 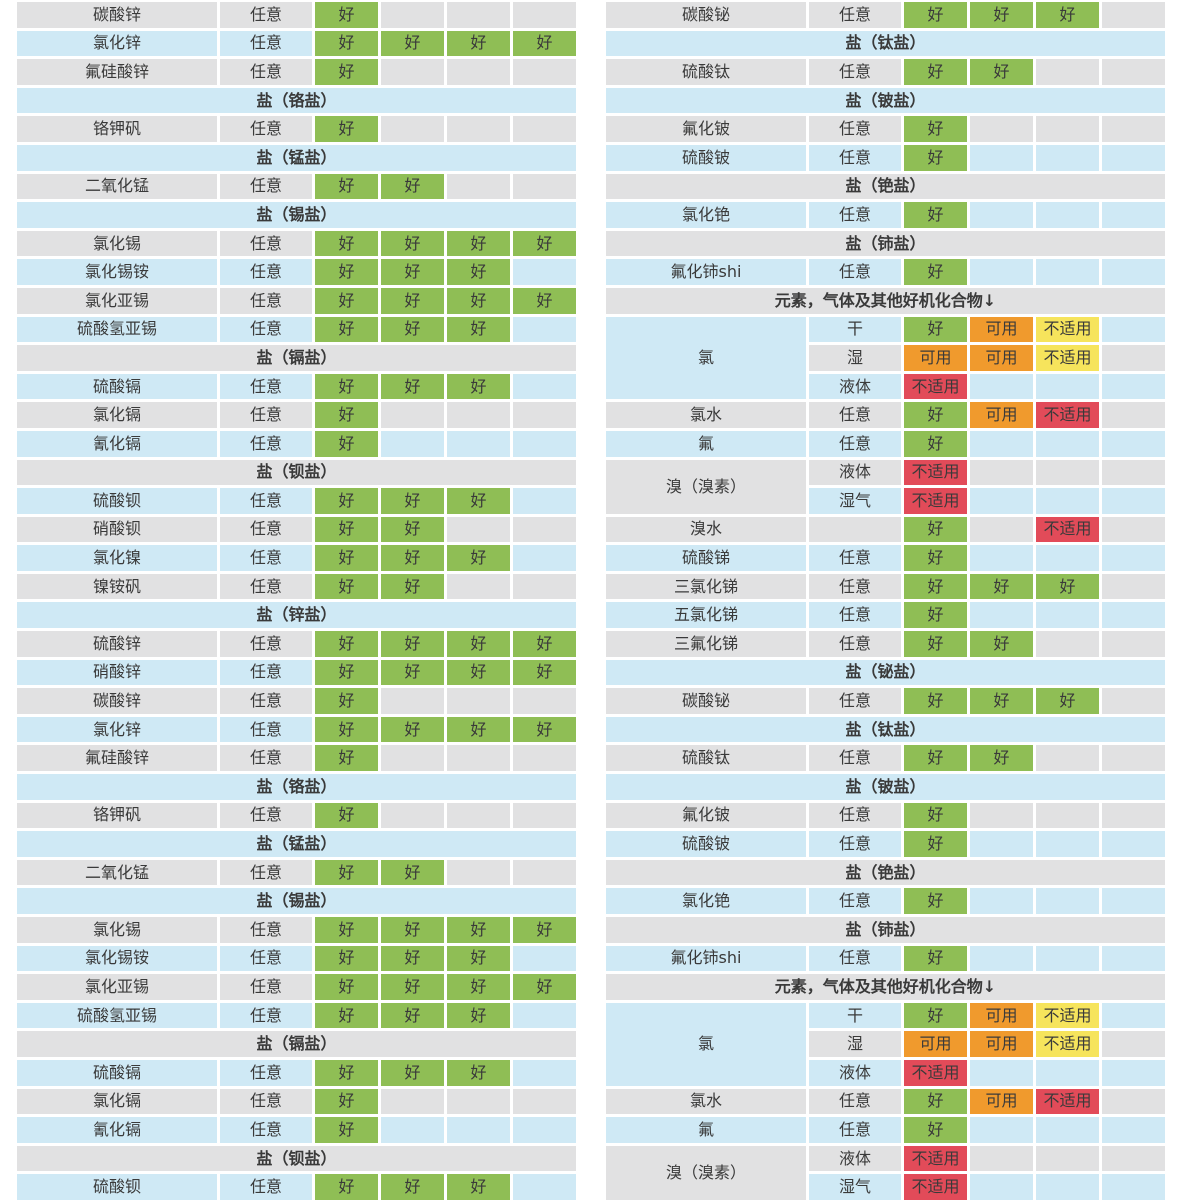 I want to click on chemical-name-cell: 硫酸钡, so click(x=117, y=1187).